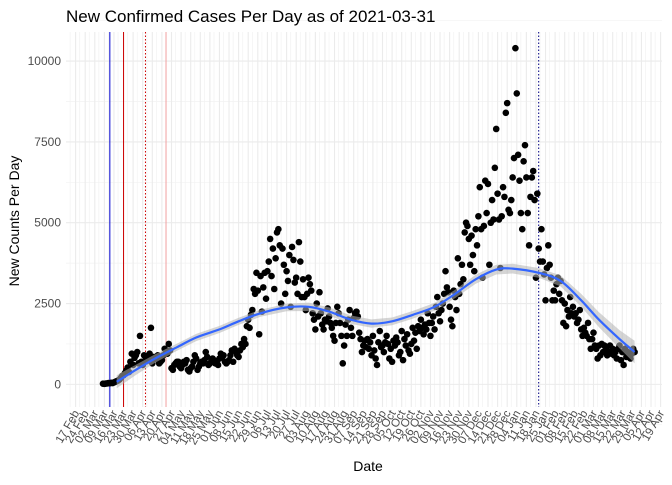 The width and height of the screenshot is (672, 485). Describe the element at coordinates (47, 223) in the screenshot. I see `y-tick-label: 5000` at that location.